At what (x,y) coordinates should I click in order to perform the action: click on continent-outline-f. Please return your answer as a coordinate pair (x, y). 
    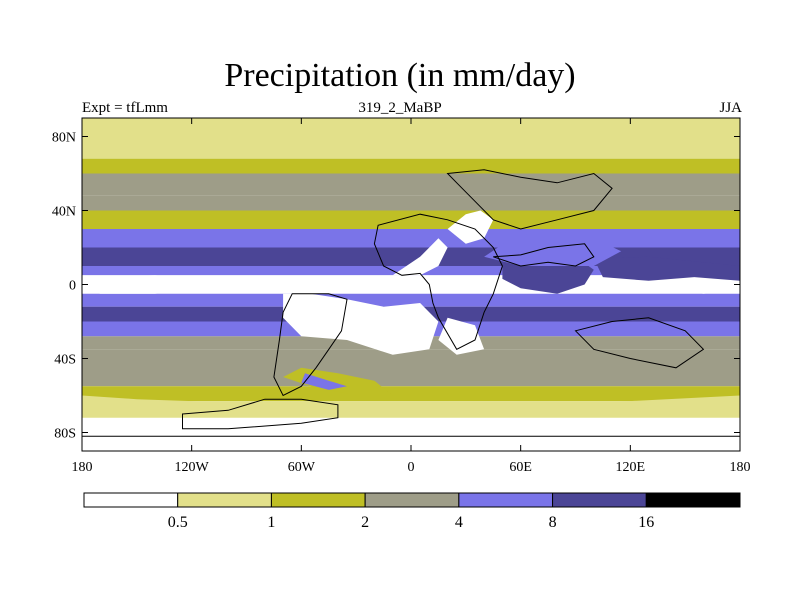
    Looking at the image, I should click on (639, 343).